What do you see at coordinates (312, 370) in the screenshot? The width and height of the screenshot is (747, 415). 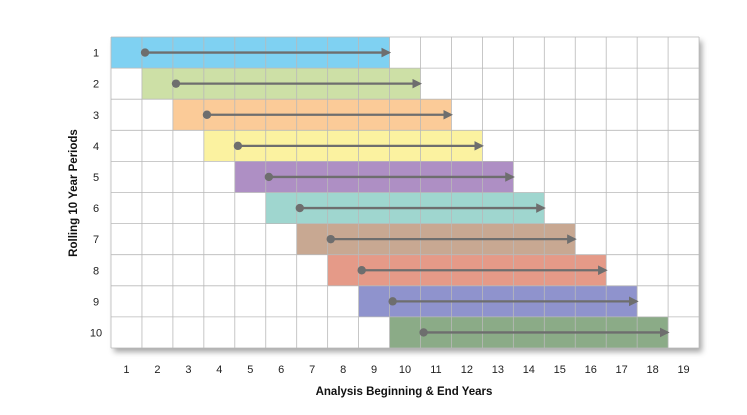 I see `x-tick-label: 7` at bounding box center [312, 370].